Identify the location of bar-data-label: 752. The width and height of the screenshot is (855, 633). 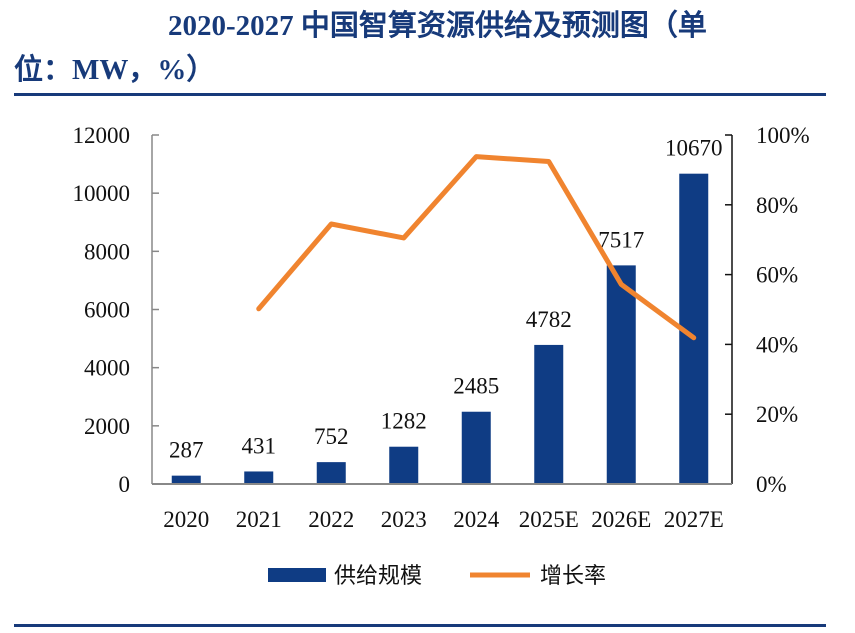
(331, 436).